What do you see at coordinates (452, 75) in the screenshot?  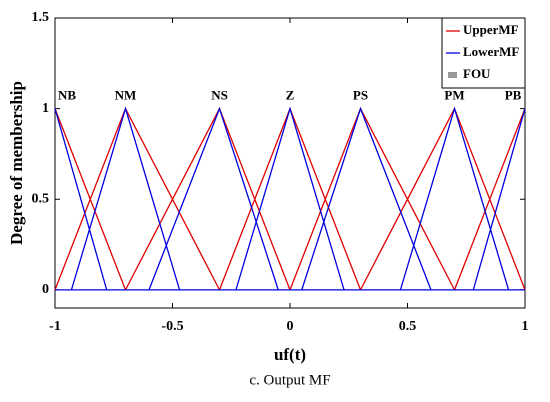 I see `legend-swatch` at bounding box center [452, 75].